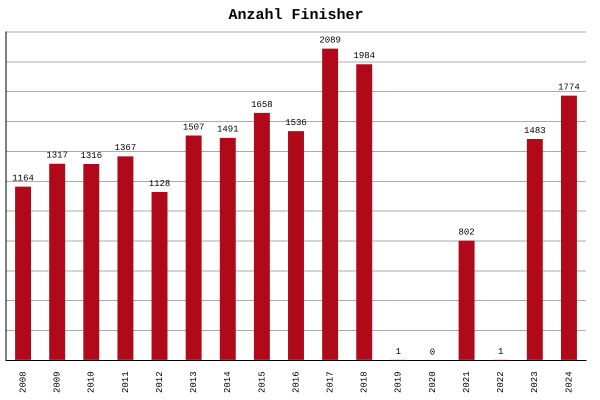 This screenshot has height=400, width=600. I want to click on x-tick-label: 2018, so click(365, 382).